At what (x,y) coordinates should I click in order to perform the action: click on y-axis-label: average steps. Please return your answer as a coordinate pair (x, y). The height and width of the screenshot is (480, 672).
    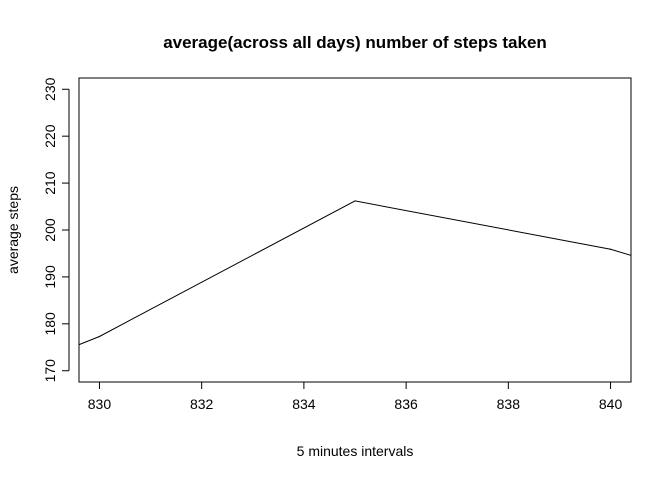
    Looking at the image, I should click on (13, 230).